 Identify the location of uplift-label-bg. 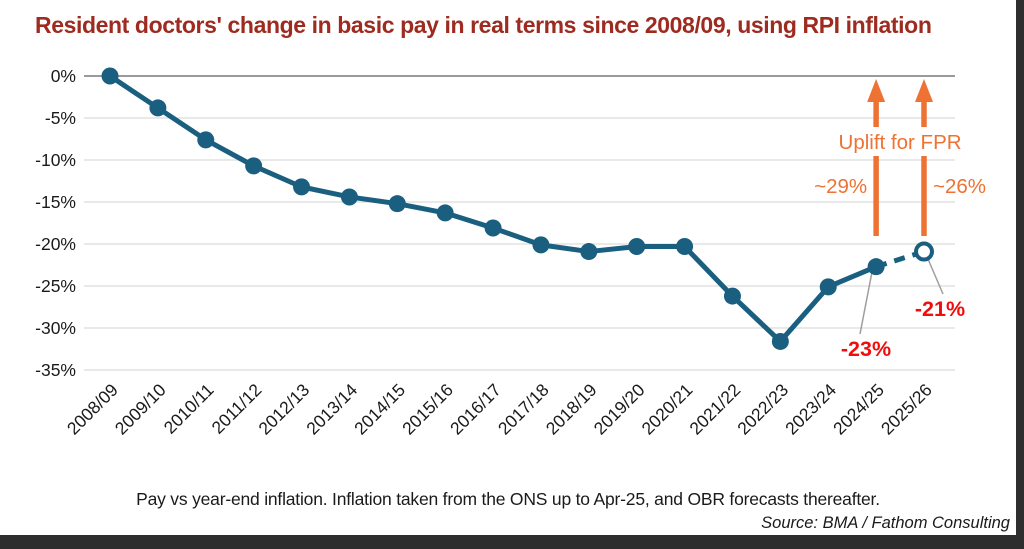
(900, 141).